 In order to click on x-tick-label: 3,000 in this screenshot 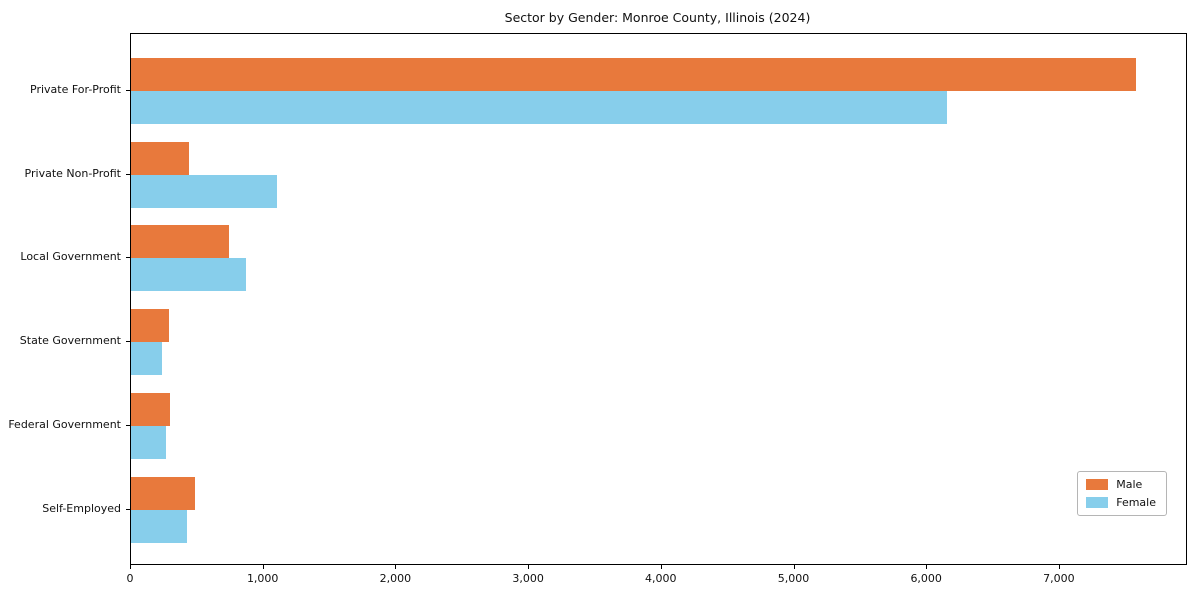, I will do `click(528, 578)`.